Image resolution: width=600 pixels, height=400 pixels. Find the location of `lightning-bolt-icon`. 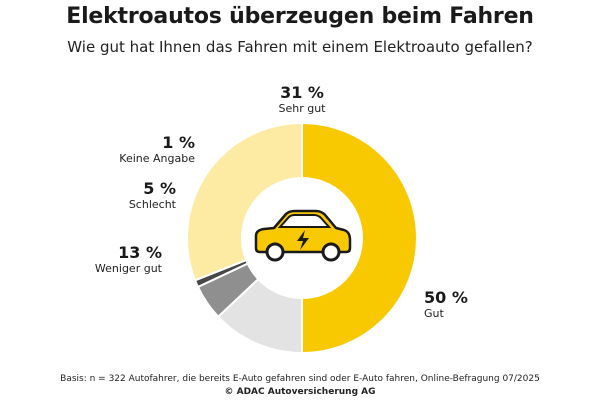

lightning-bolt-icon is located at coordinates (303, 240).